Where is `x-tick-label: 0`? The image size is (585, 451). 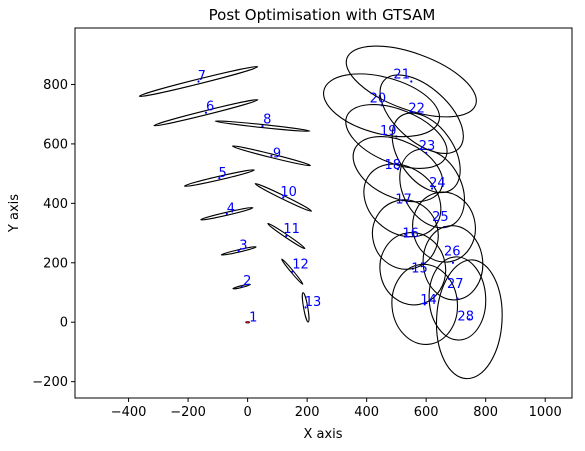
x-tick-label: 0 is located at coordinates (247, 412).